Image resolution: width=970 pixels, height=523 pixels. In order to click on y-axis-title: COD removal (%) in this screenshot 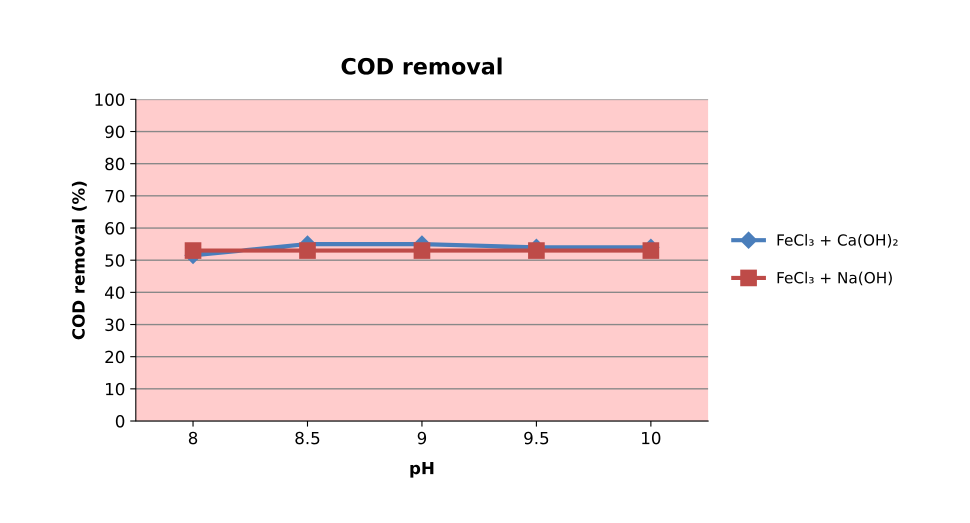, I will do `click(79, 261)`.